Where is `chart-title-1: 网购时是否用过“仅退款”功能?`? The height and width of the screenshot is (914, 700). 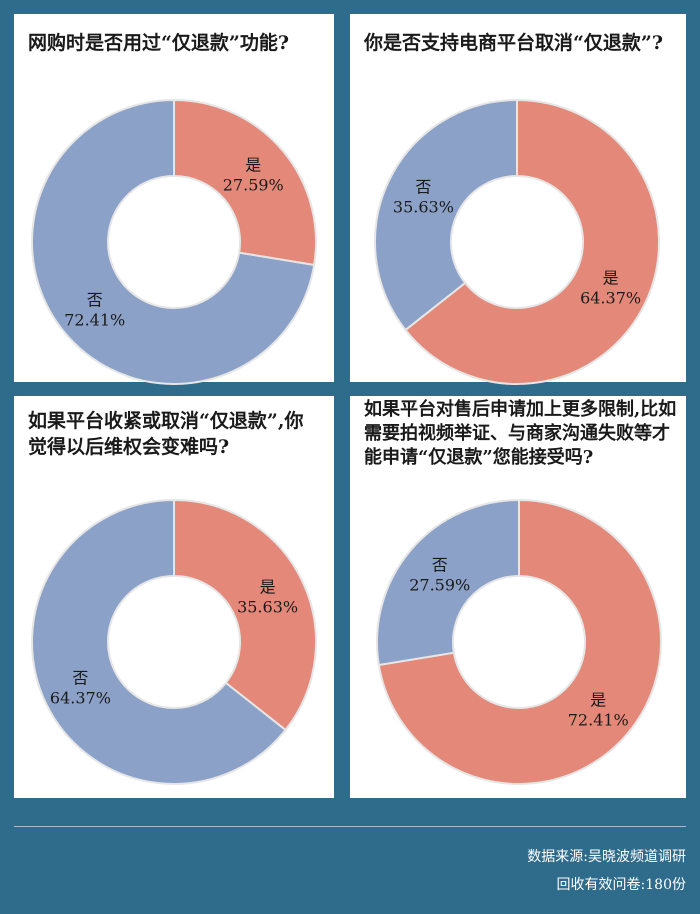 chart-title-1: 网购时是否用过“仅退款”功能? is located at coordinates (158, 43).